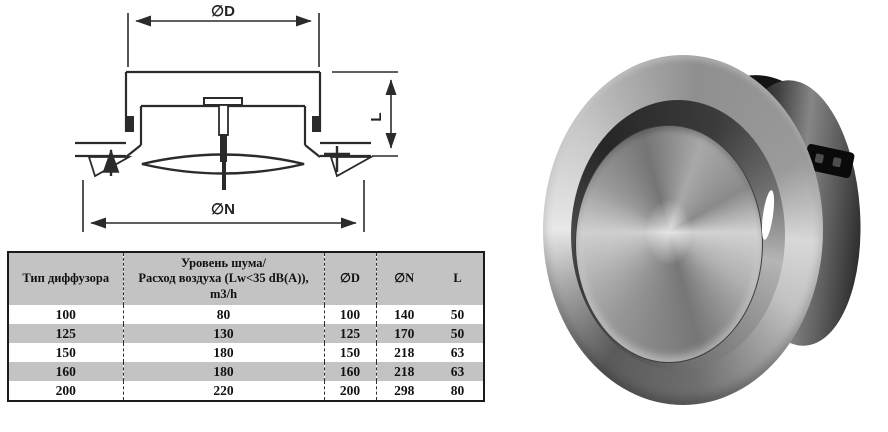 The width and height of the screenshot is (888, 432). Describe the element at coordinates (404, 333) in the screenshot. I see `cell-n: 170` at that location.